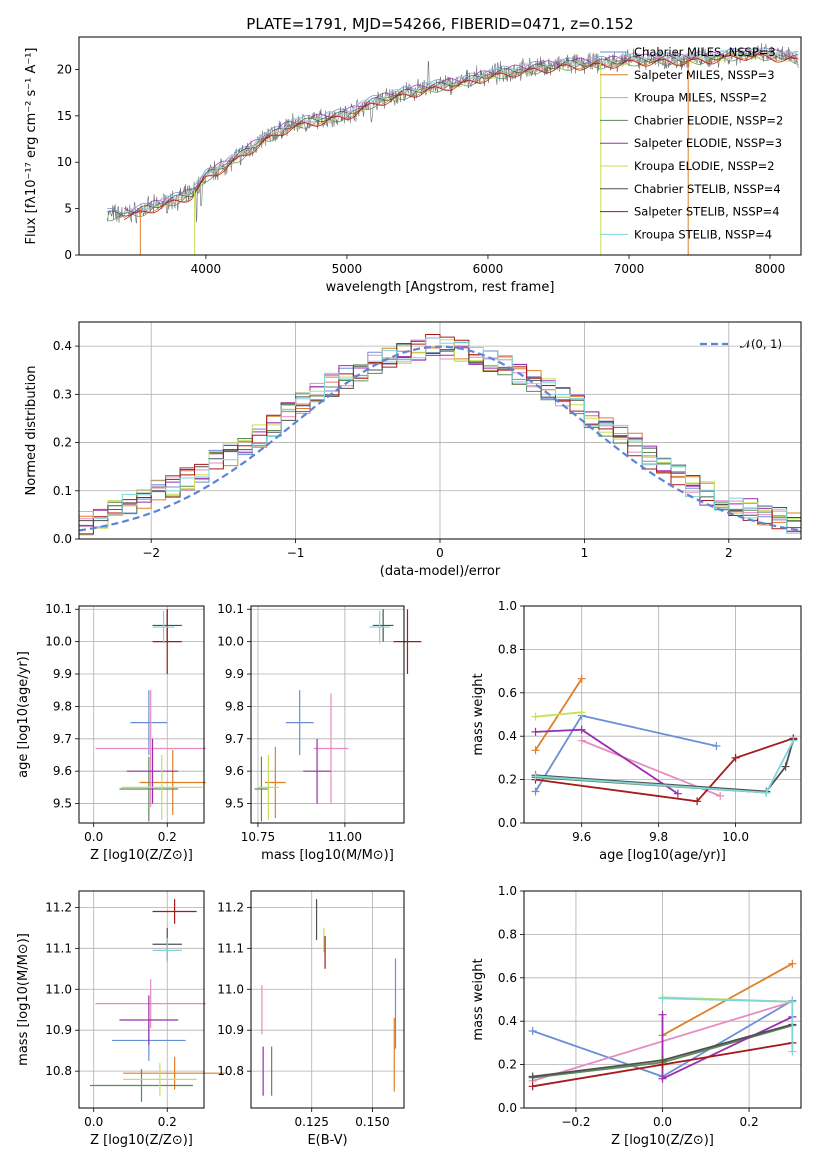 The height and width of the screenshot is (1170, 819). I want to click on y-tick-label: 9.8, so click(234, 706).